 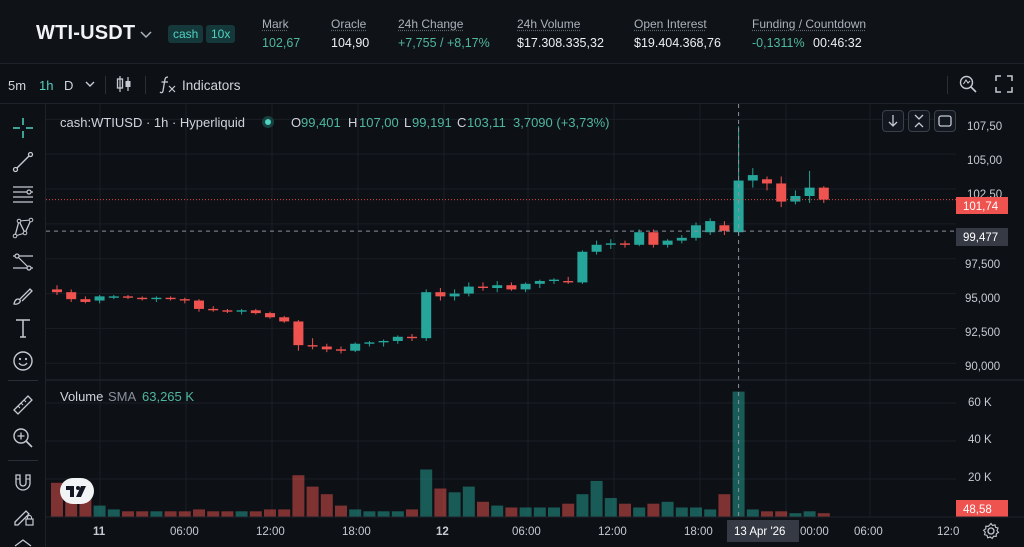 What do you see at coordinates (296, 122) in the screenshot?
I see `legend-o-label: O` at bounding box center [296, 122].